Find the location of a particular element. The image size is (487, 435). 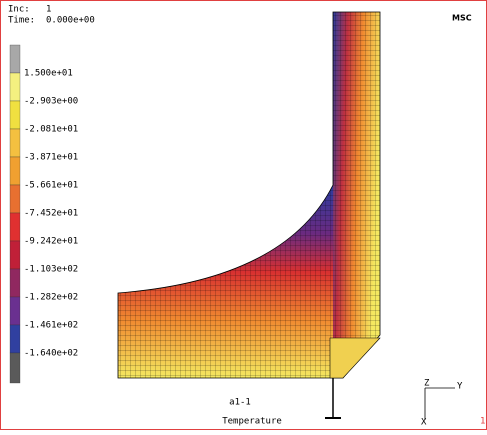

triad-z: Z is located at coordinates (427, 384).